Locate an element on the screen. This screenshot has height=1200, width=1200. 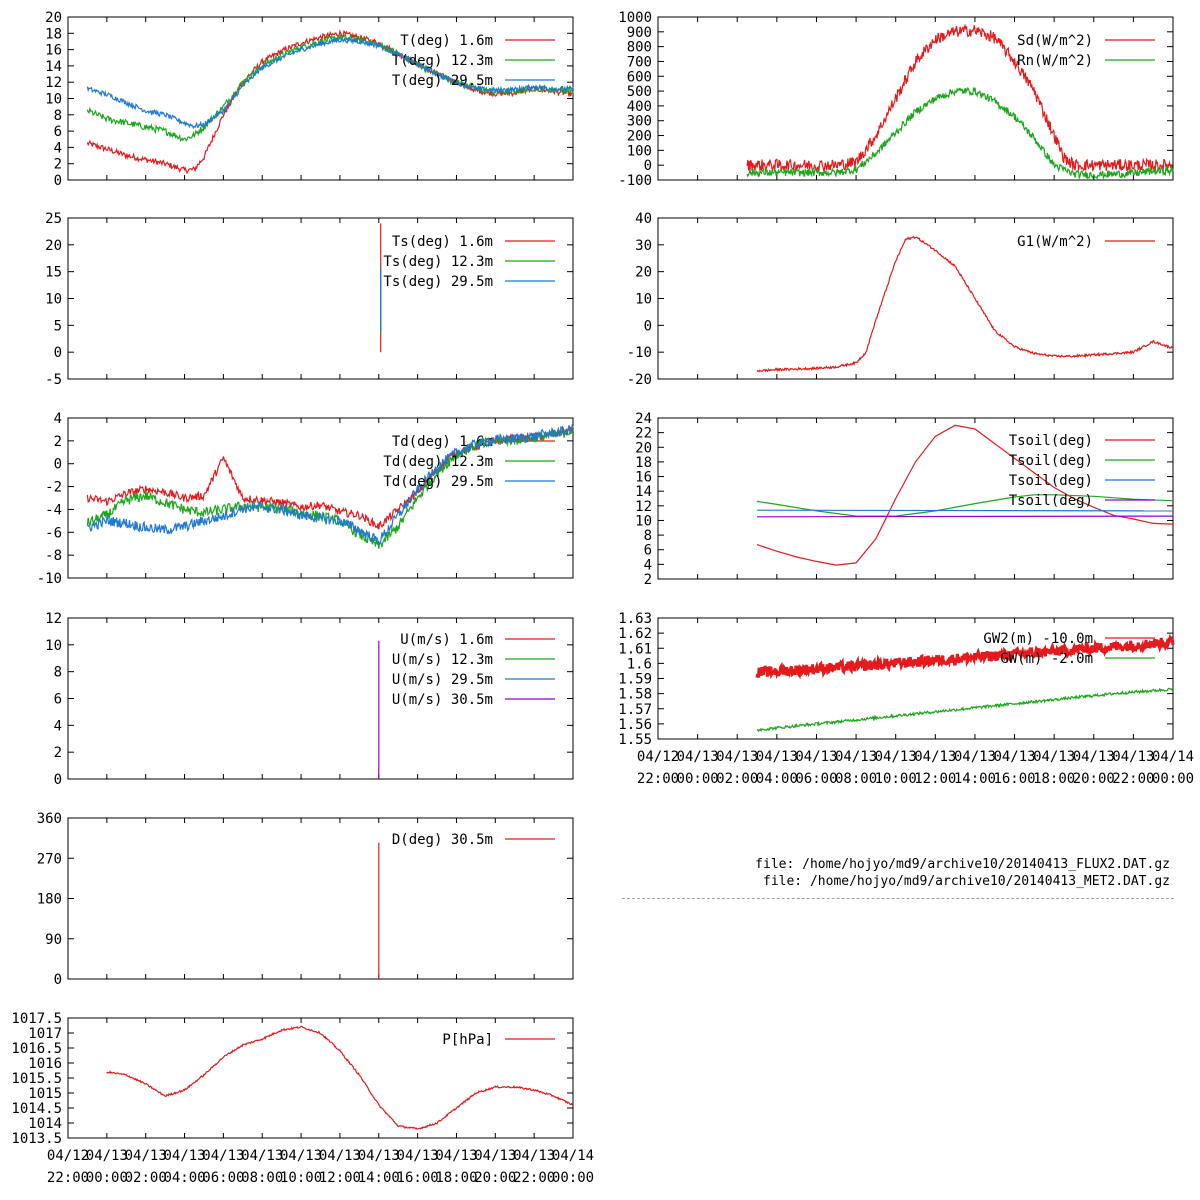
x-tick-label-time: 00:00 is located at coordinates (698, 779).